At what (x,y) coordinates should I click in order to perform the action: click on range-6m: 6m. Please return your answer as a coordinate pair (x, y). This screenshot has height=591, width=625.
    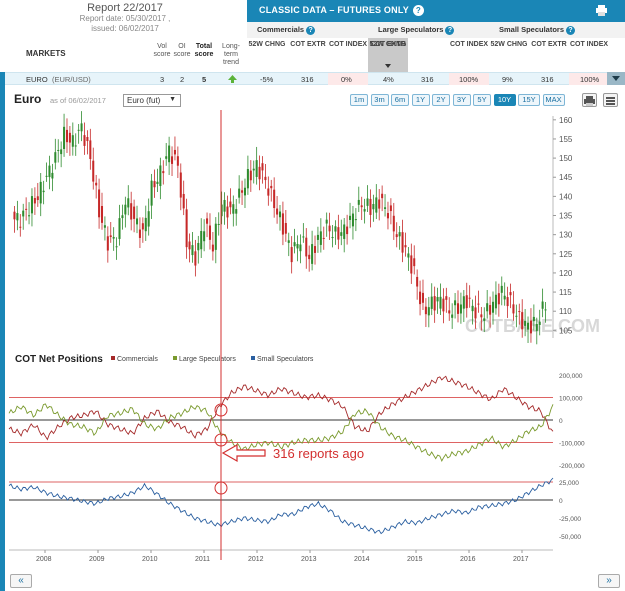
    Looking at the image, I should click on (400, 100).